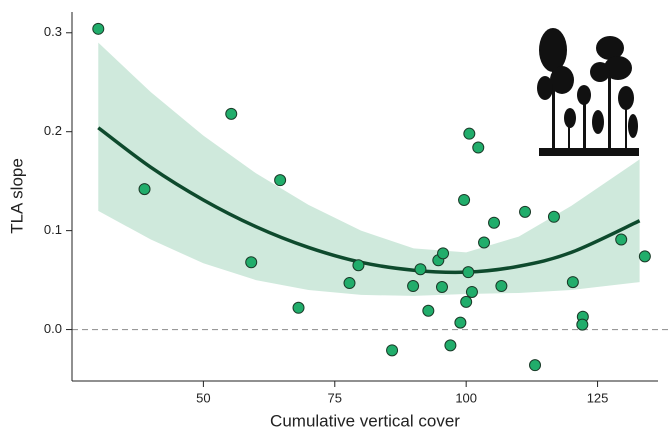  What do you see at coordinates (16, 196) in the screenshot?
I see `y-axis-title: TLA slope` at bounding box center [16, 196].